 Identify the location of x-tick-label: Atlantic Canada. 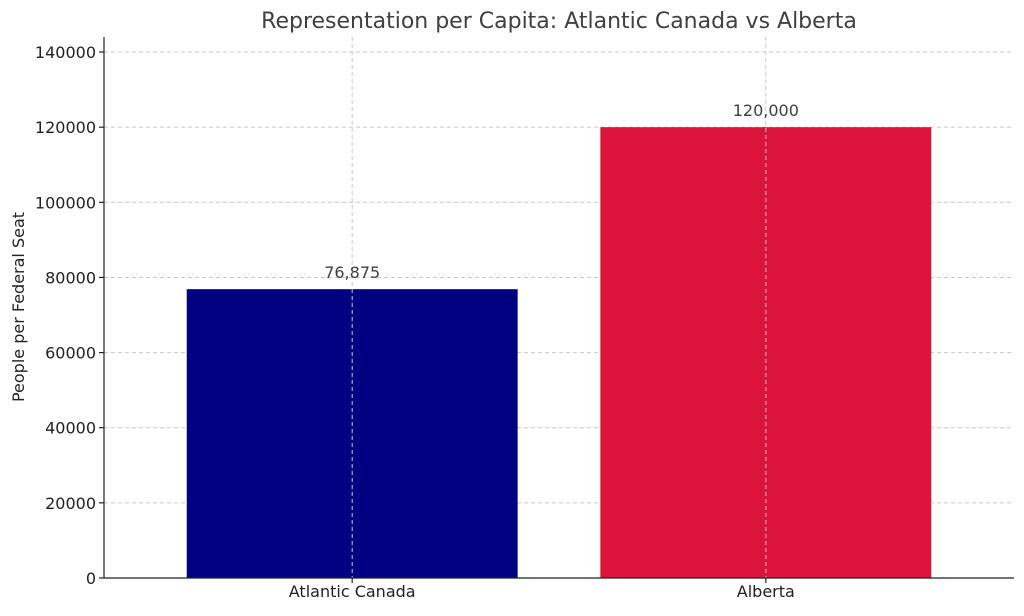
(352, 591).